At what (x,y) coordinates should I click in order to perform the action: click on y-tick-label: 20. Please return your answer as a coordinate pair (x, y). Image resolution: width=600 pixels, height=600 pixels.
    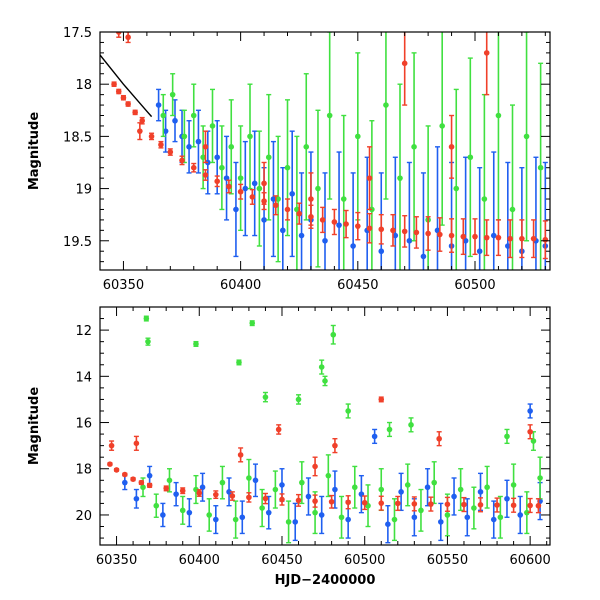
    Looking at the image, I should click on (83, 516).